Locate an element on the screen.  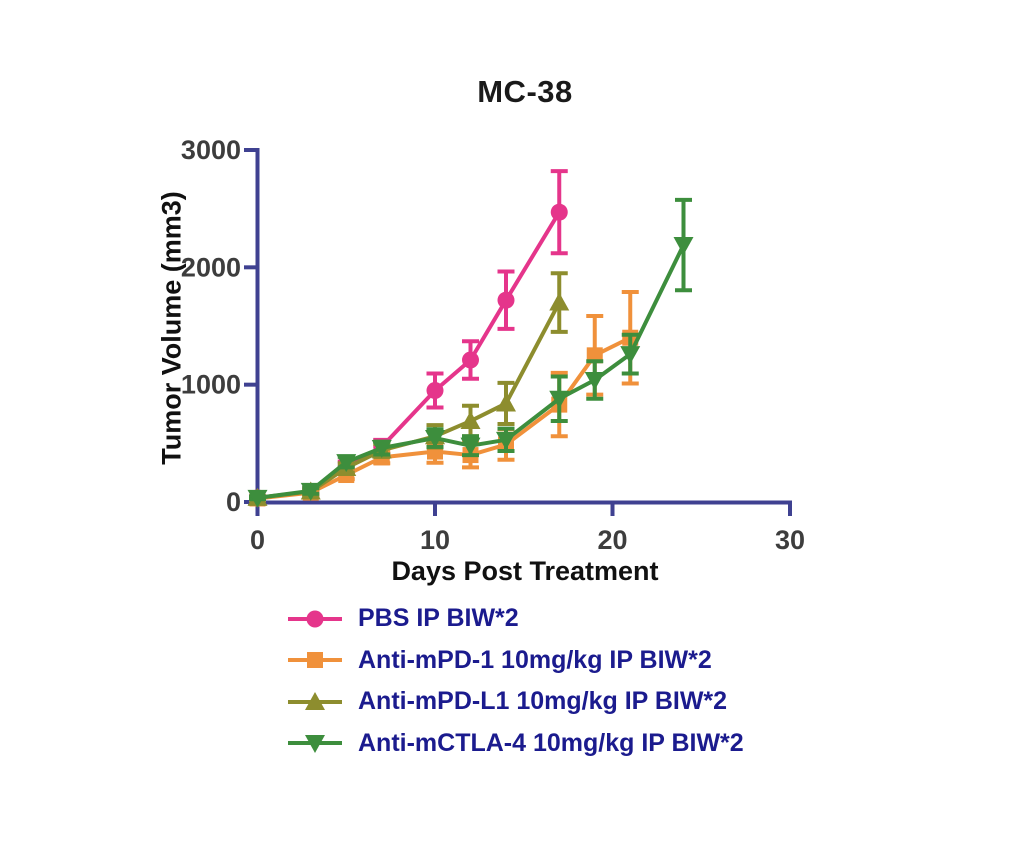
y-tick-label: 2000 is located at coordinates (211, 267).